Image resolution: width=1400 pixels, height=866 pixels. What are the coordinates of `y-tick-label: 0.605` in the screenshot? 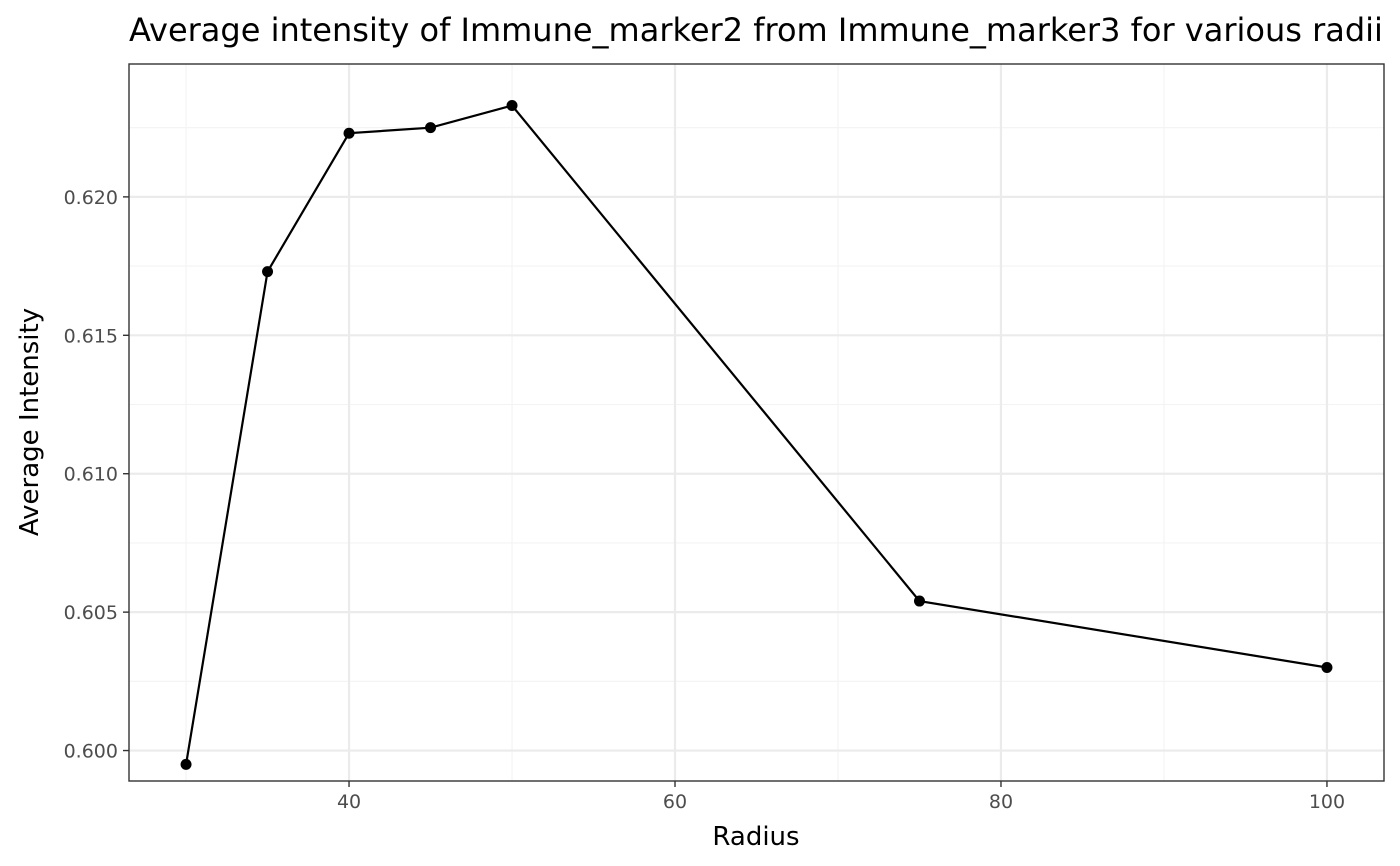 It's located at (91, 613).